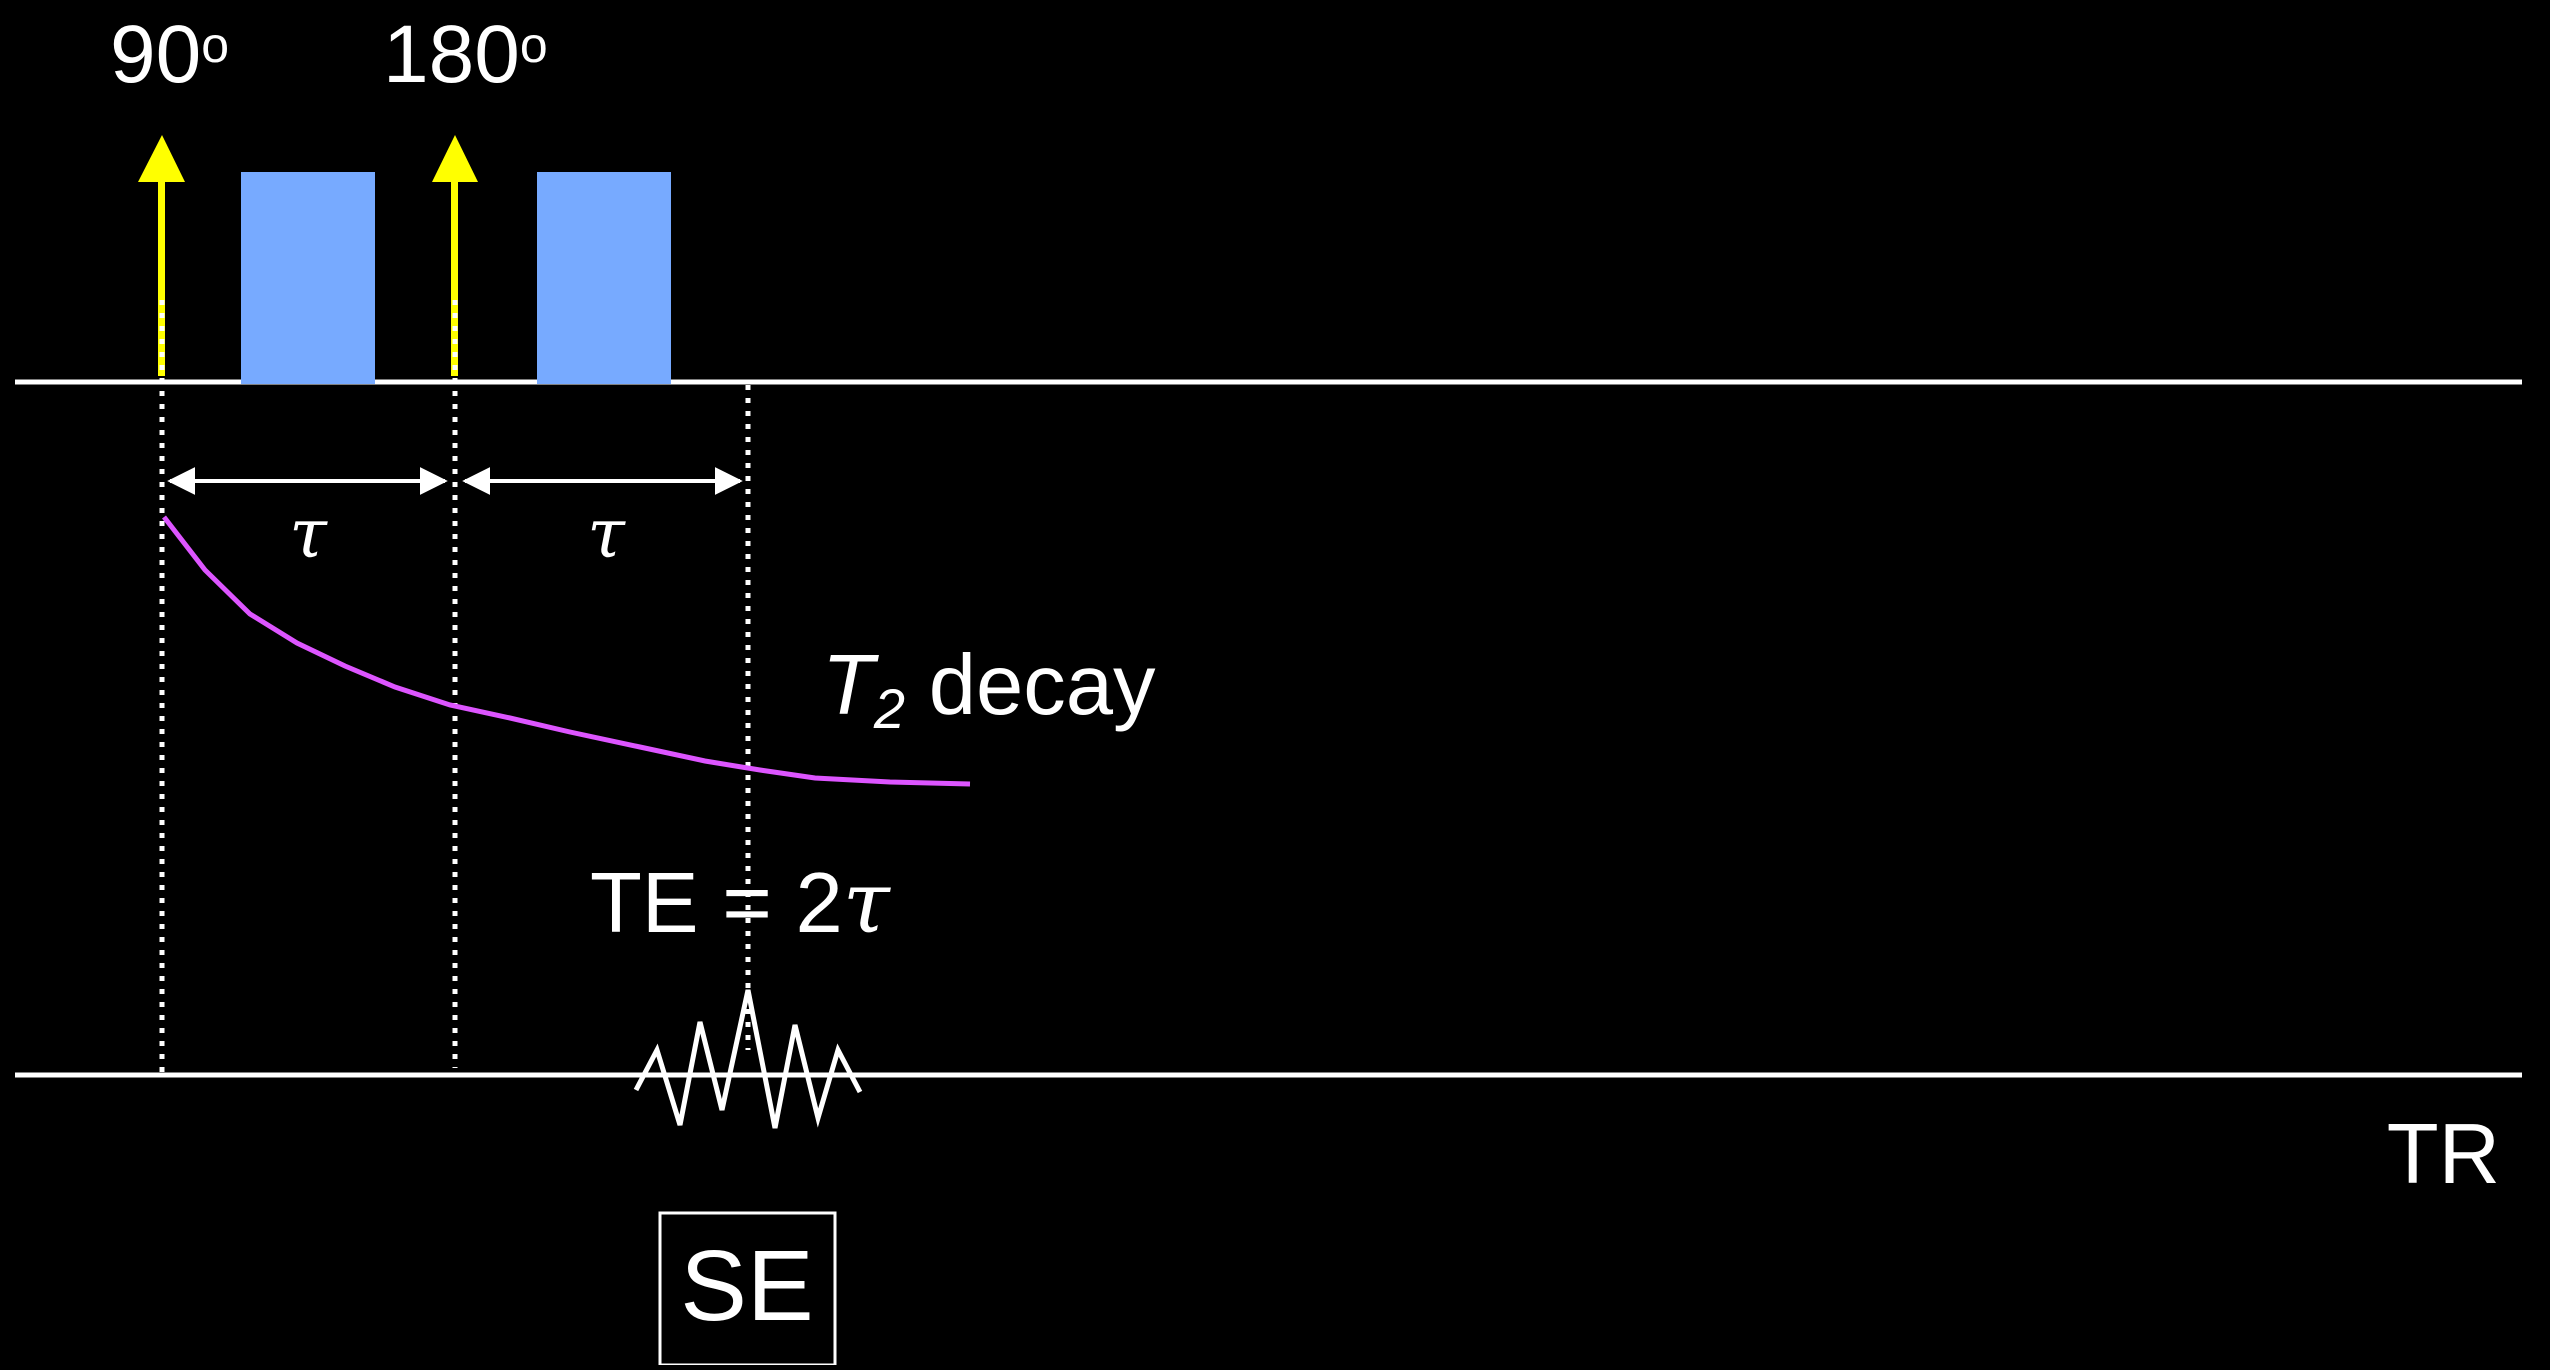 The height and width of the screenshot is (1370, 2550). What do you see at coordinates (989, 689) in the screenshot?
I see `t2-decay-label: T2 decay` at bounding box center [989, 689].